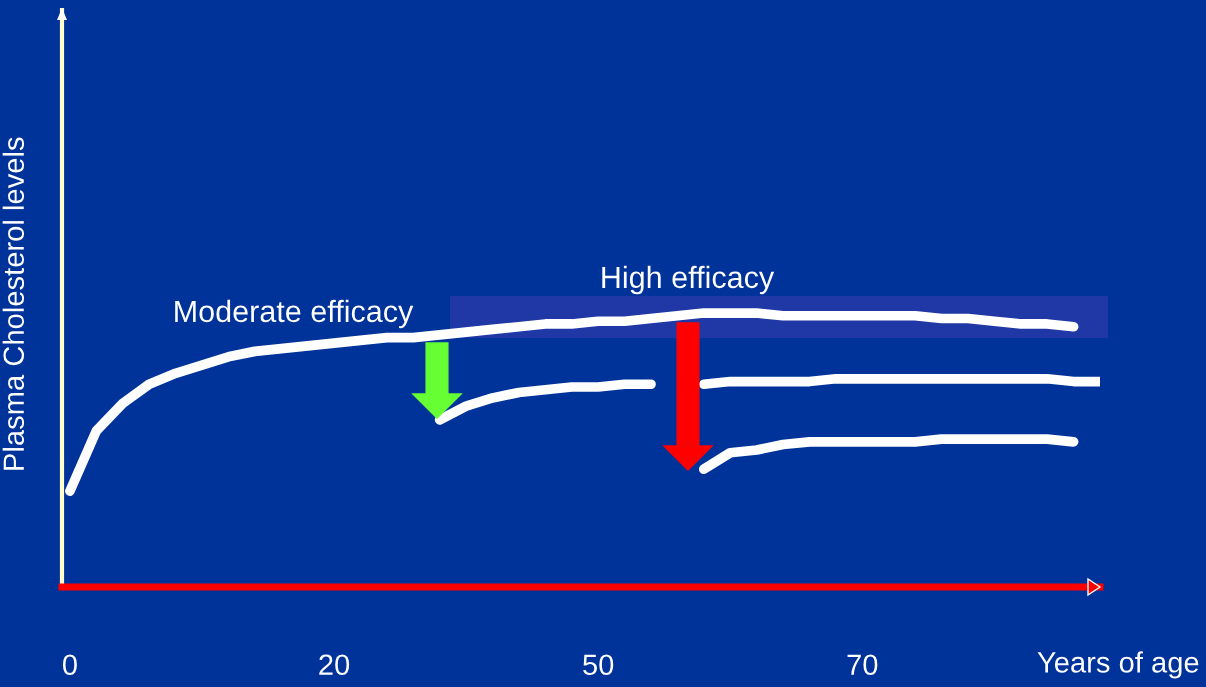 This screenshot has height=687, width=1206. I want to click on x-tick-label: 0, so click(69, 665).